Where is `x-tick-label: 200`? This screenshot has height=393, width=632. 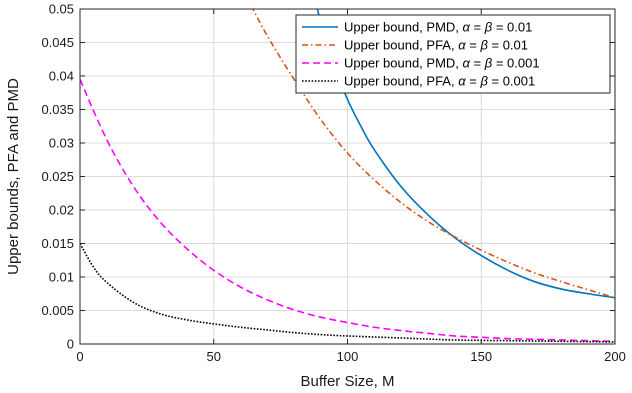
x-tick-label: 200 is located at coordinates (615, 356).